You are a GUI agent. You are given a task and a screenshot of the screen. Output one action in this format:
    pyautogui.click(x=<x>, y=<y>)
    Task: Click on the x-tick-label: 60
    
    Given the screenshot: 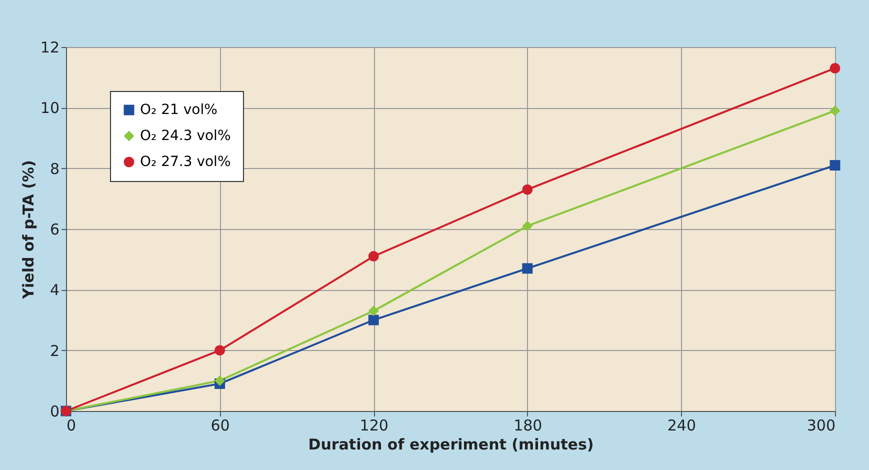 What is the action you would take?
    pyautogui.click(x=220, y=425)
    